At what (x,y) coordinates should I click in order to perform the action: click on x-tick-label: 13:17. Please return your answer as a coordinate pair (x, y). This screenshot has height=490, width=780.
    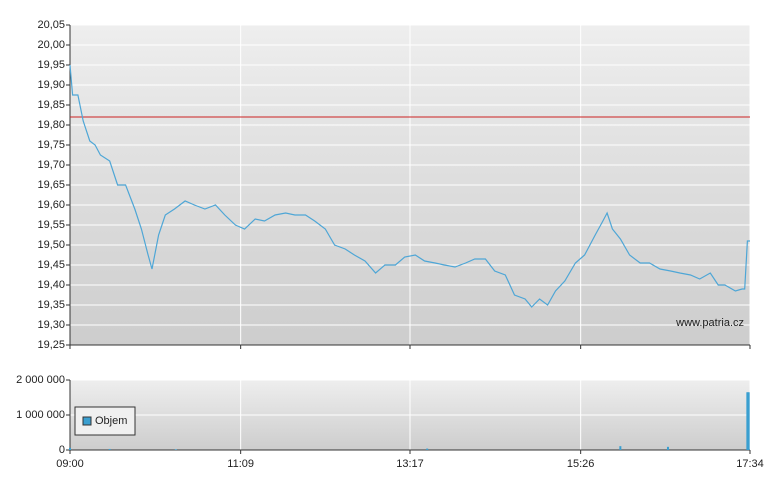
    Looking at the image, I should click on (410, 464).